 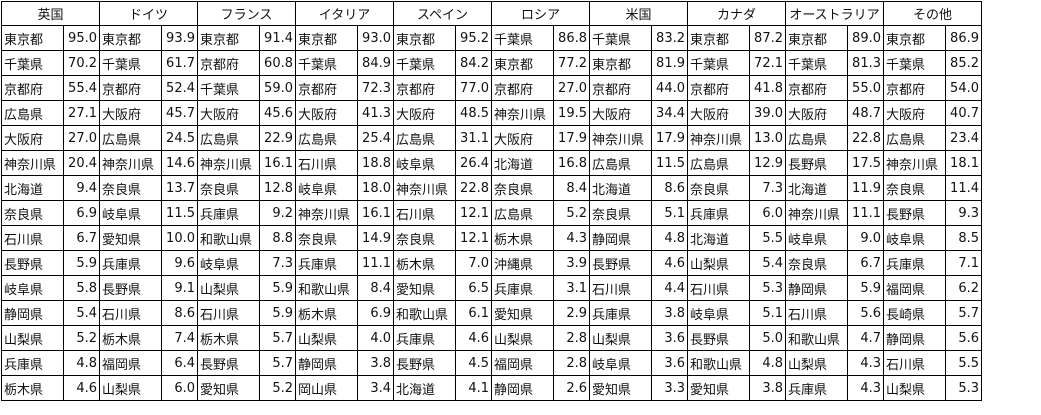 What do you see at coordinates (81, 163) in the screenshot?
I see `value-cell: 20.4` at bounding box center [81, 163].